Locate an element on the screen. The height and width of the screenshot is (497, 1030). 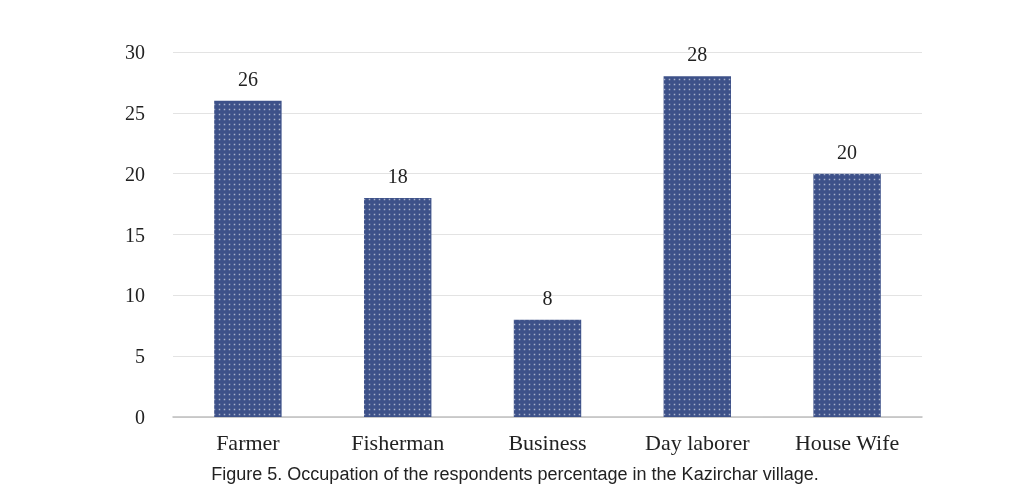
x-tick-label: Day laborer is located at coordinates (698, 442).